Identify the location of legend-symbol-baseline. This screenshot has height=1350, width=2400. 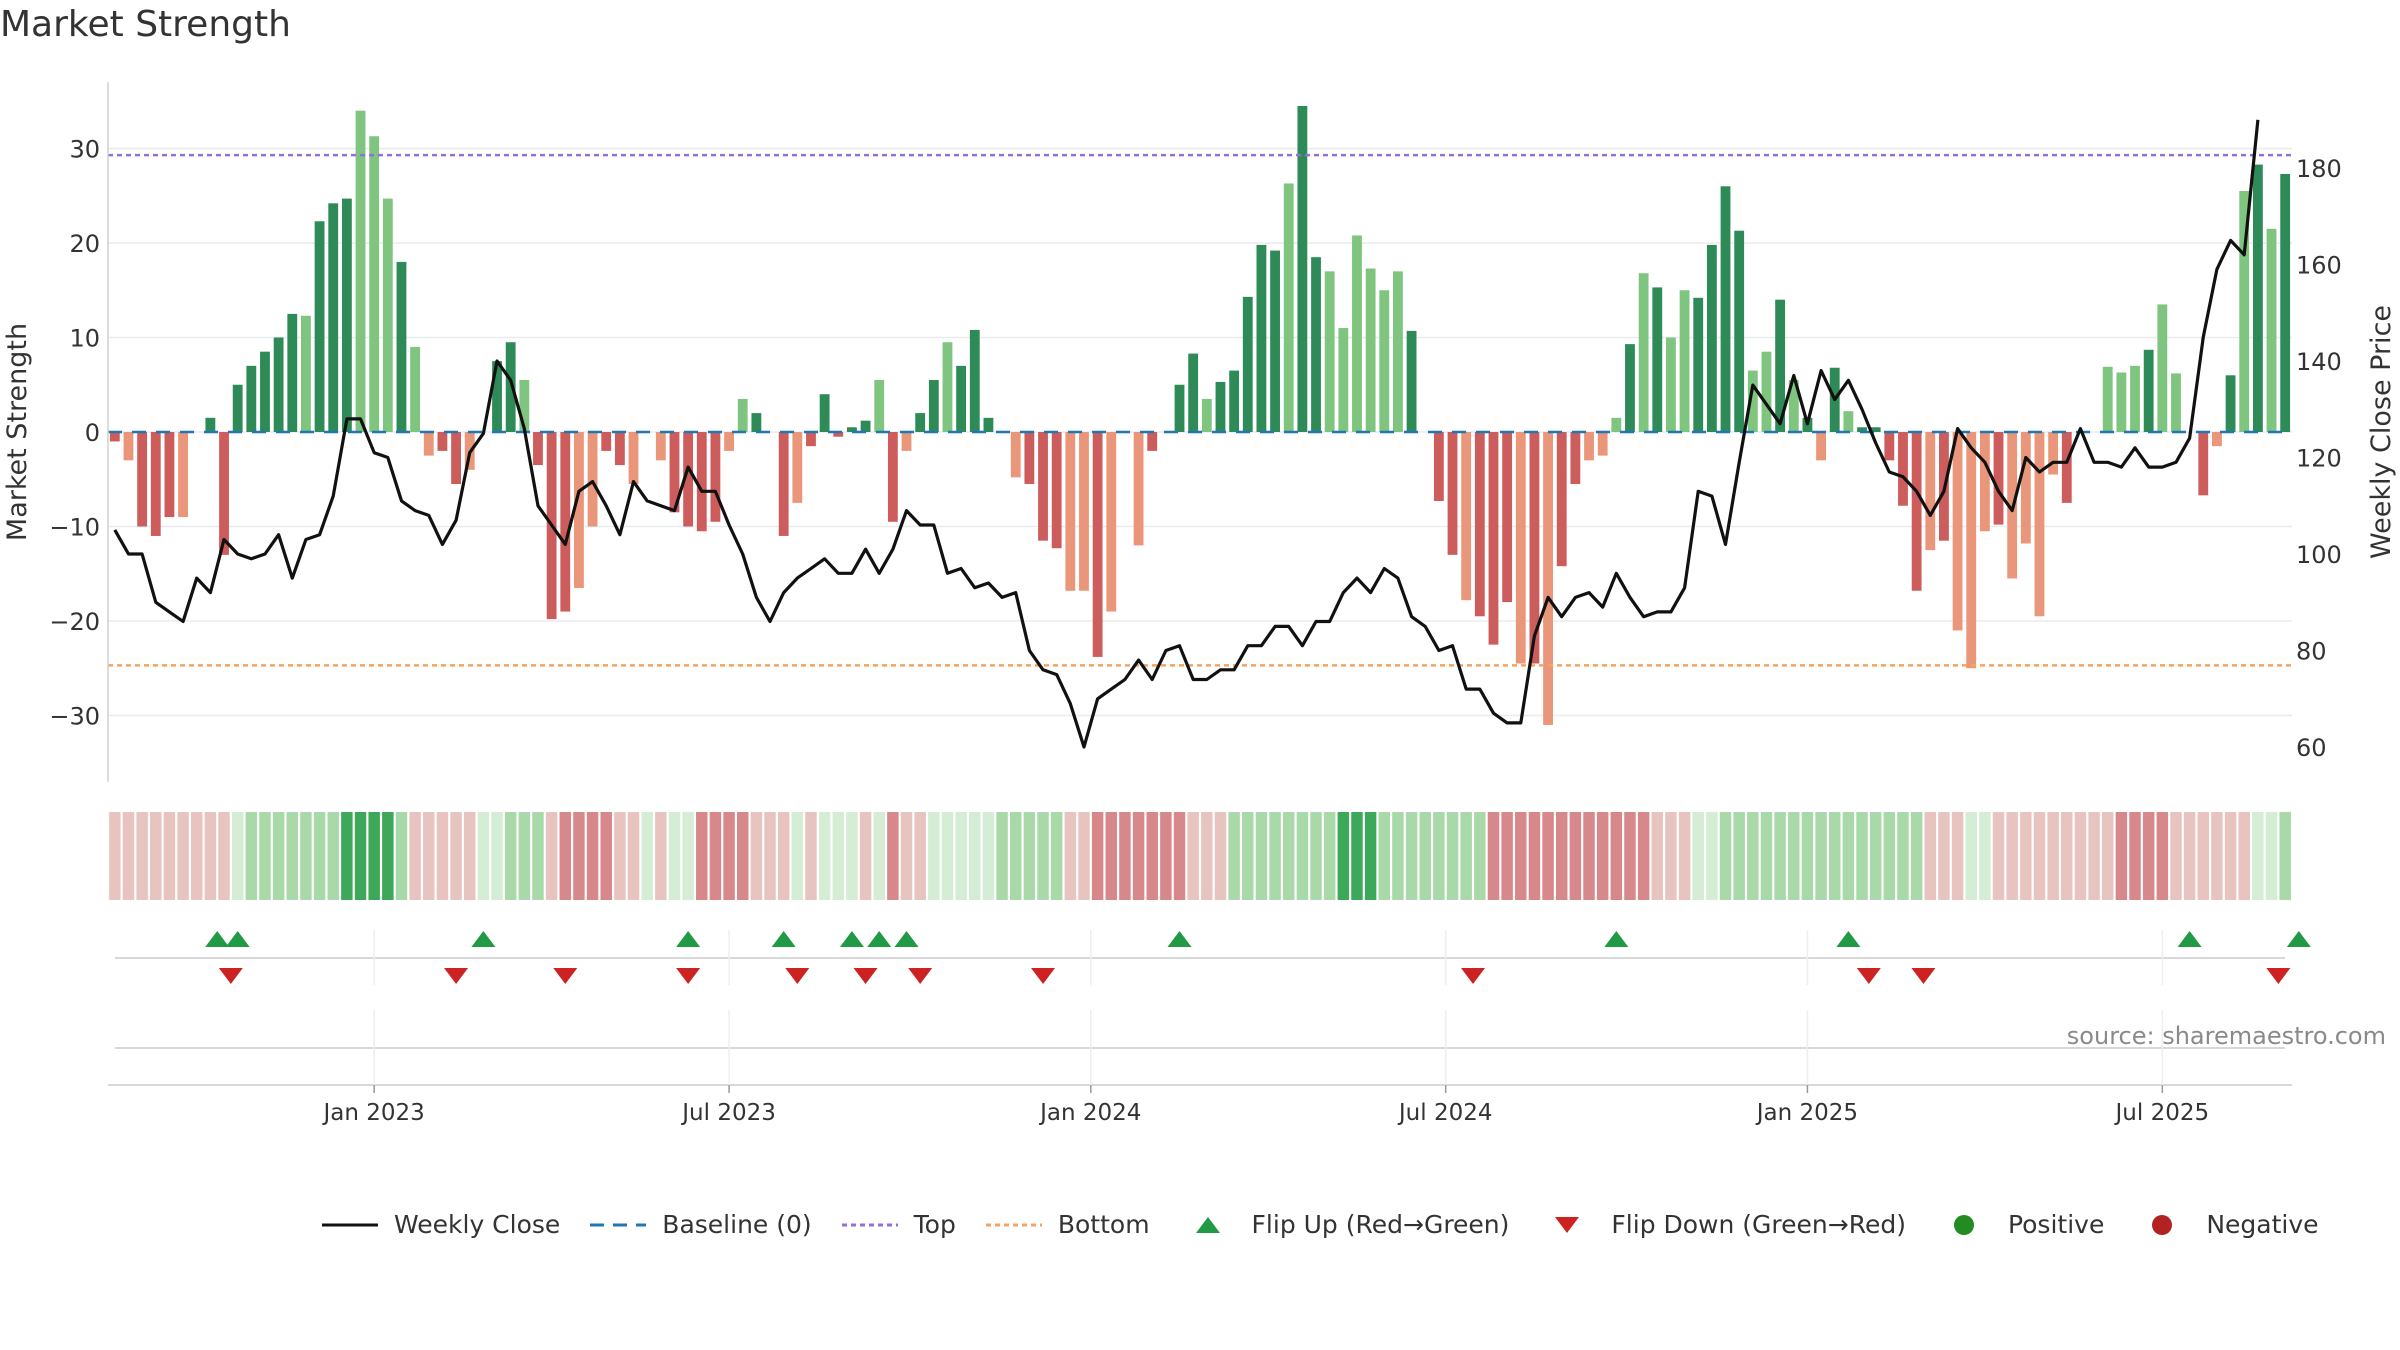
(618, 1224).